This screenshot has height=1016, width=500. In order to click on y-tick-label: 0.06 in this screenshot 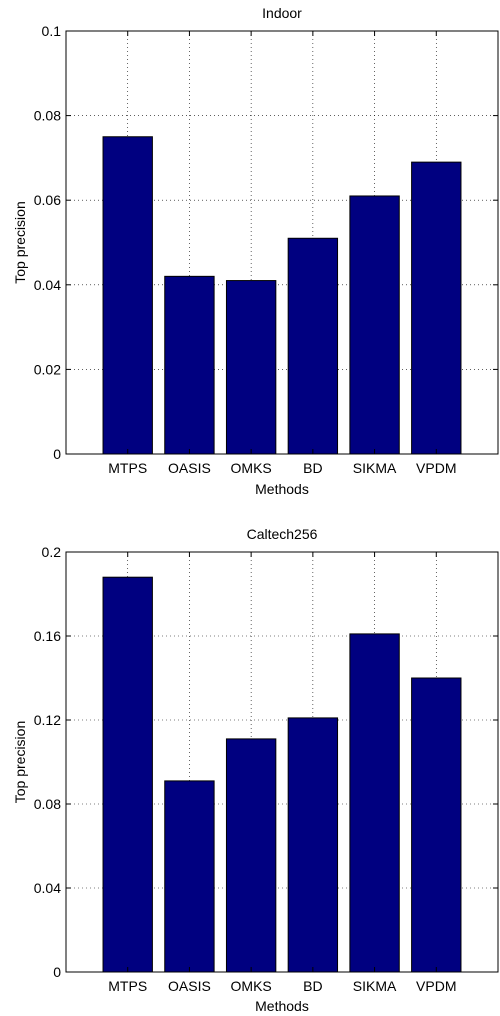, I will do `click(47, 200)`.